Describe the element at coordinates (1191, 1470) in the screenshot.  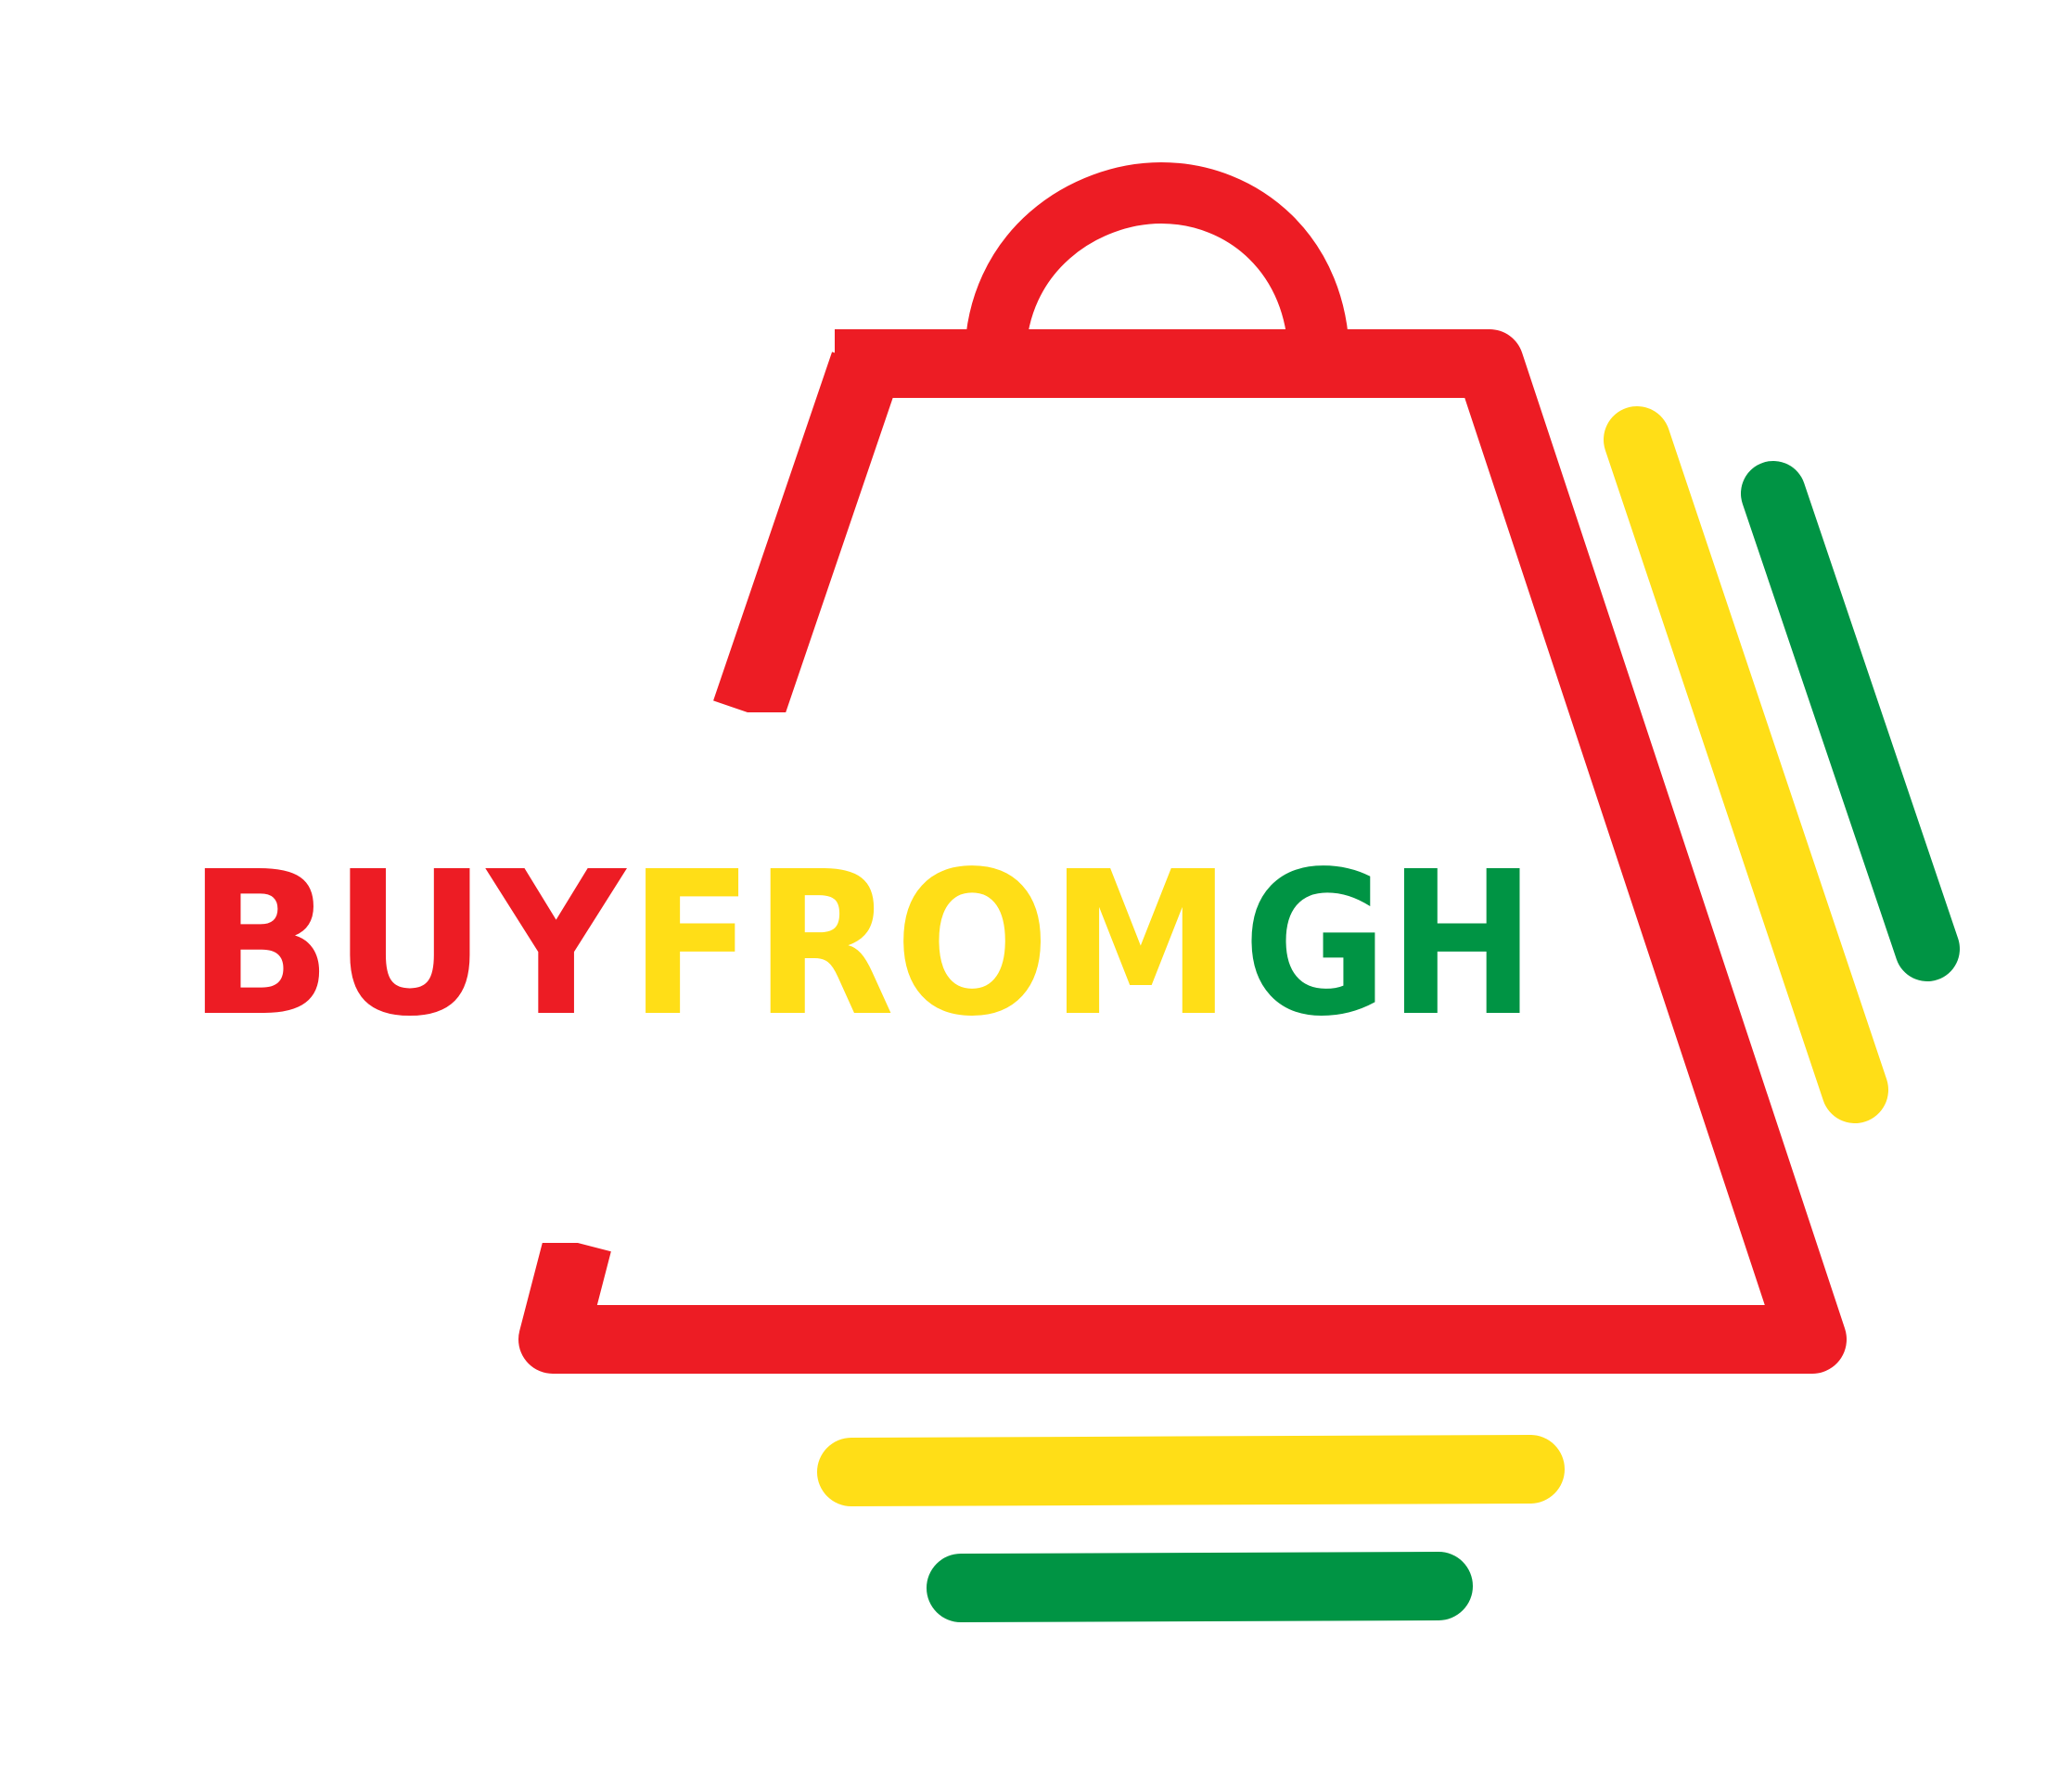
I see `motion-line-yellow-horizontal` at that location.